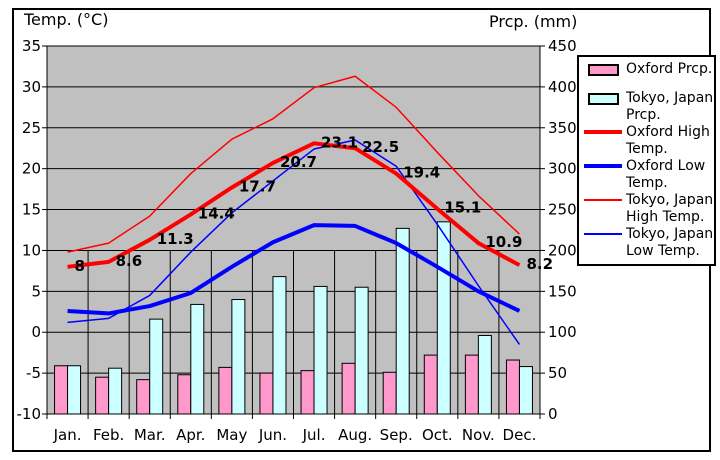 The image size is (720, 460). I want to click on oxford-high-data-label: 17.7, so click(257, 186).